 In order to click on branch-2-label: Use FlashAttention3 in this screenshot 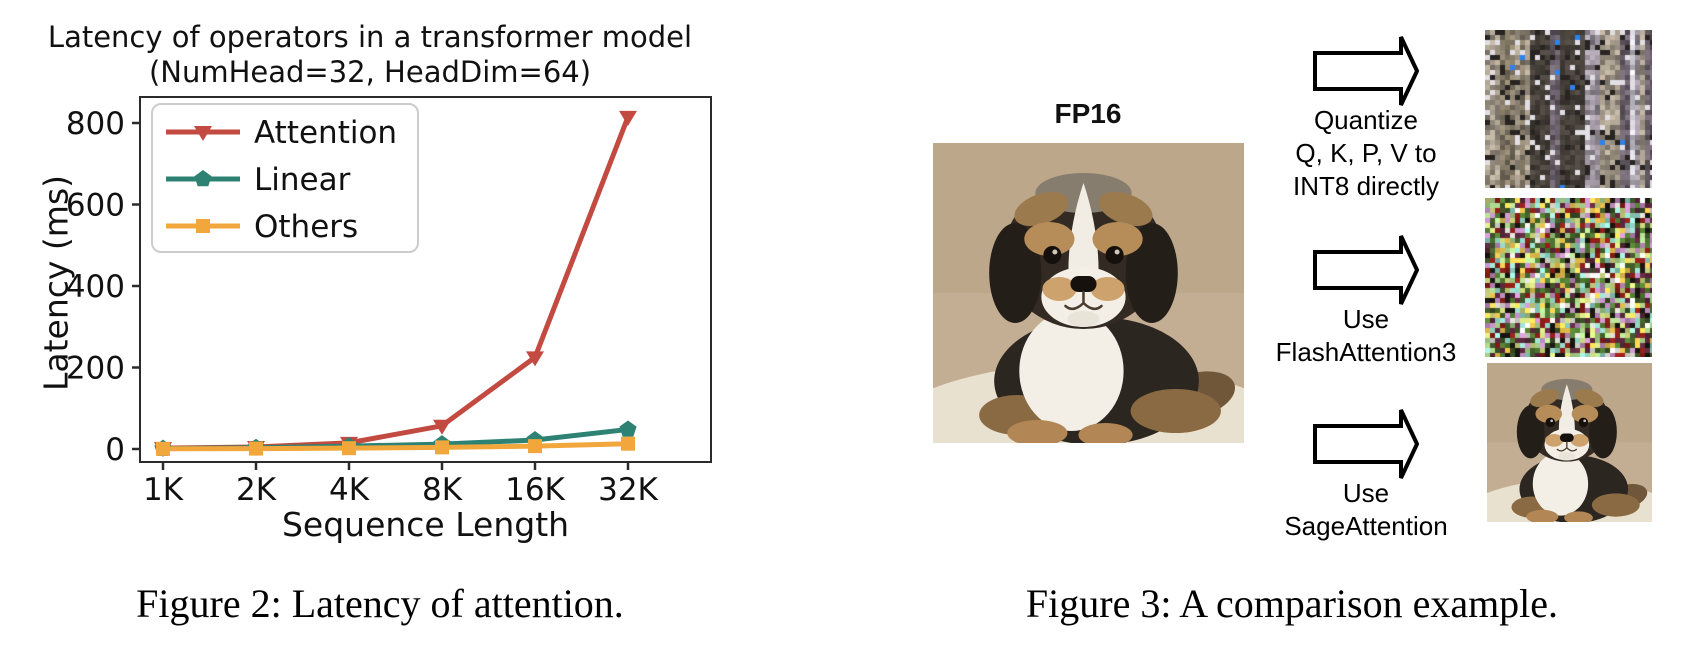, I will do `click(1366, 336)`.